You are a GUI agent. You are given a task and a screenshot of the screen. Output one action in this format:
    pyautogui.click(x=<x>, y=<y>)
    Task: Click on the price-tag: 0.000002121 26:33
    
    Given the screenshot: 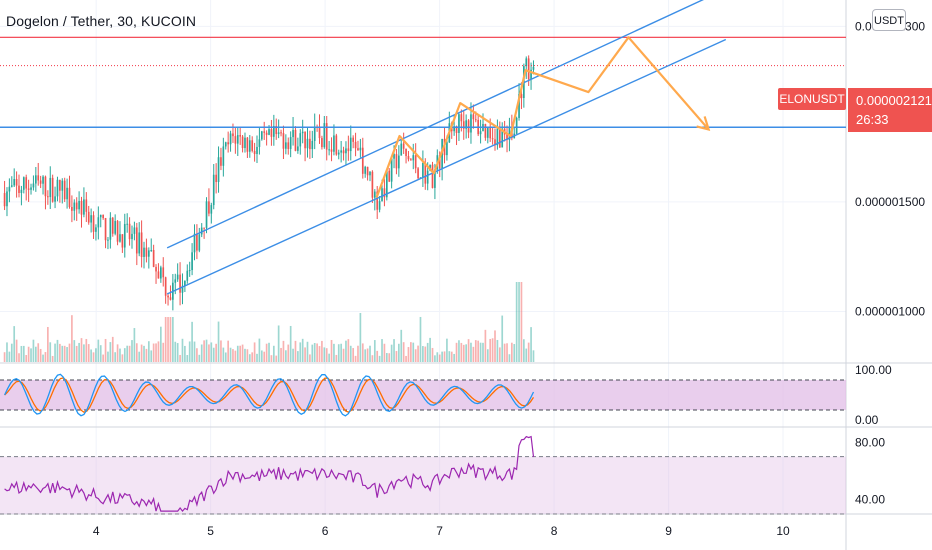 What is the action you would take?
    pyautogui.click(x=890, y=110)
    